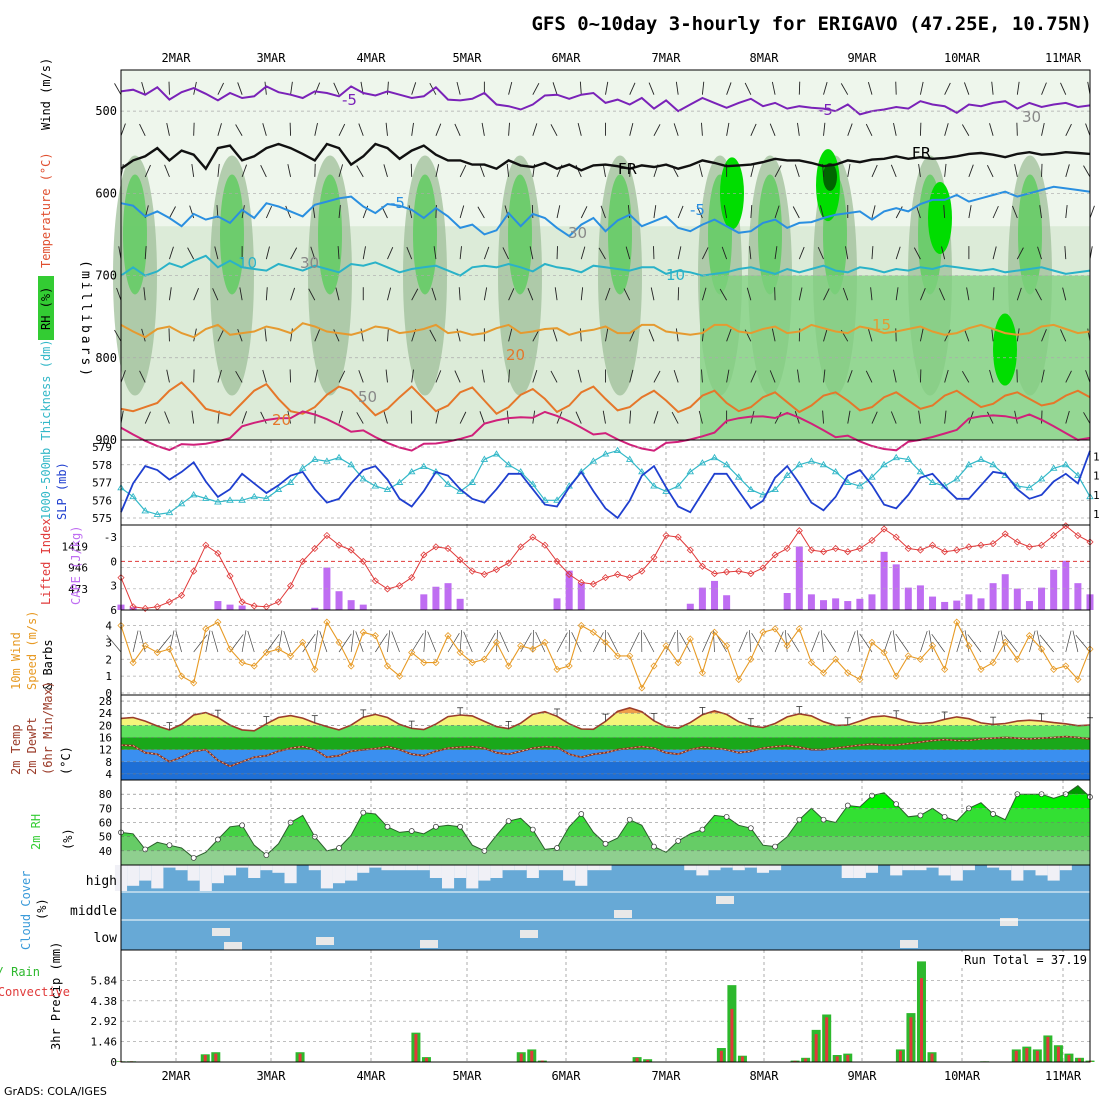  What do you see at coordinates (577, 233) in the screenshot?
I see `contour-label: 30` at bounding box center [577, 233].